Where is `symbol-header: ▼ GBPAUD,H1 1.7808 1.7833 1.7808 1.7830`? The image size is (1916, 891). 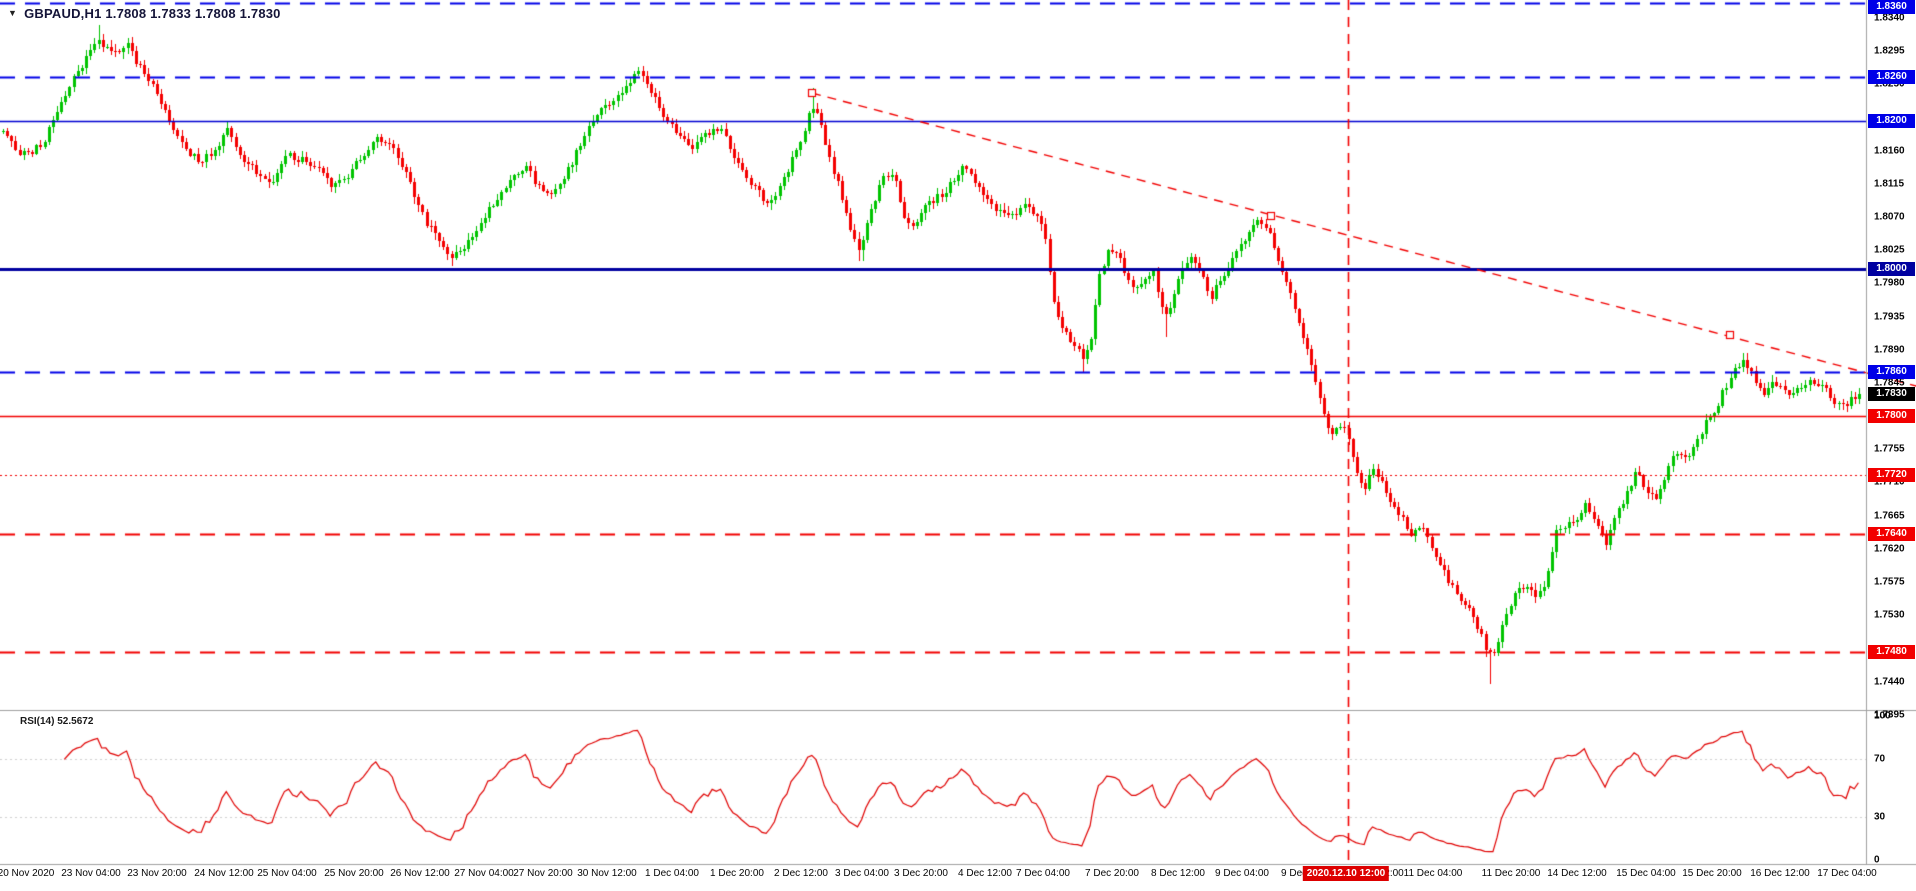
symbol-header: ▼ GBPAUD,H1 1.7808 1.7833 1.7808 1.7830 is located at coordinates (144, 13).